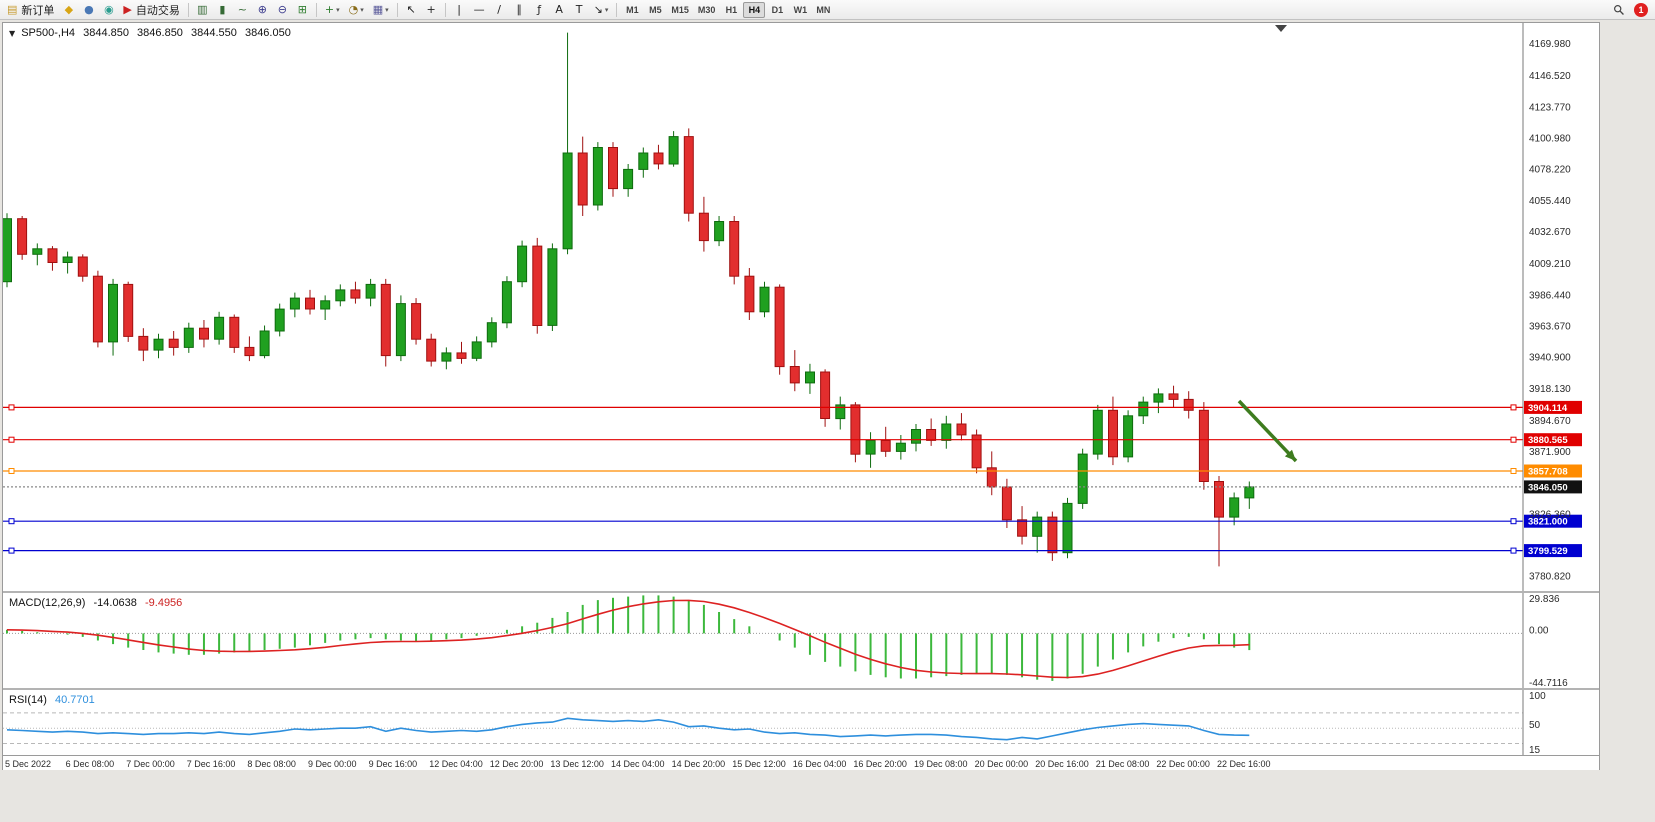 The image size is (1655, 822). What do you see at coordinates (800, 9) in the screenshot?
I see `timeframe-w1-button: W1` at bounding box center [800, 9].